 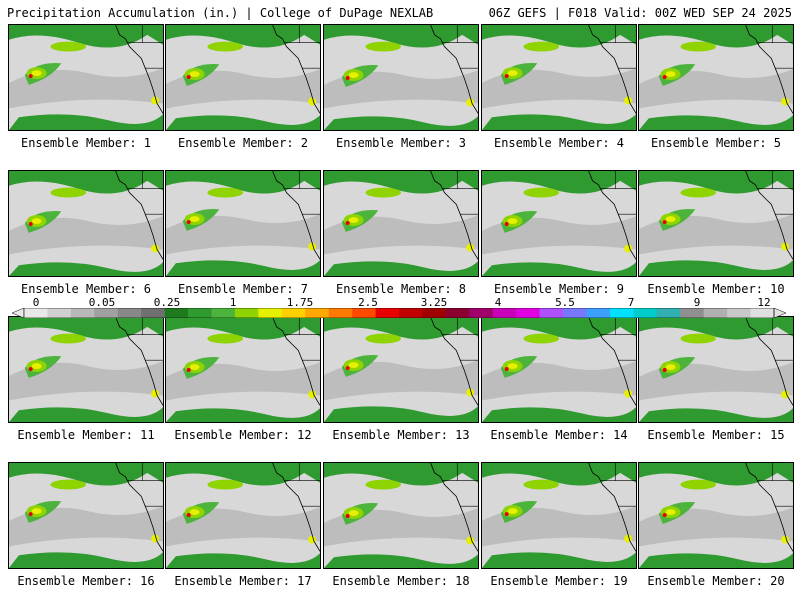 What do you see at coordinates (18, 313) in the screenshot?
I see `colorbar-min-arrow` at bounding box center [18, 313].